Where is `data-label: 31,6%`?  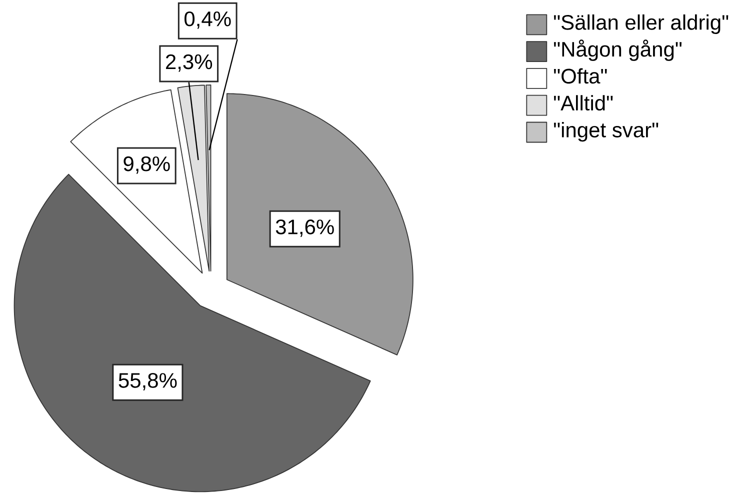
data-label: 31,6% is located at coordinates (305, 228).